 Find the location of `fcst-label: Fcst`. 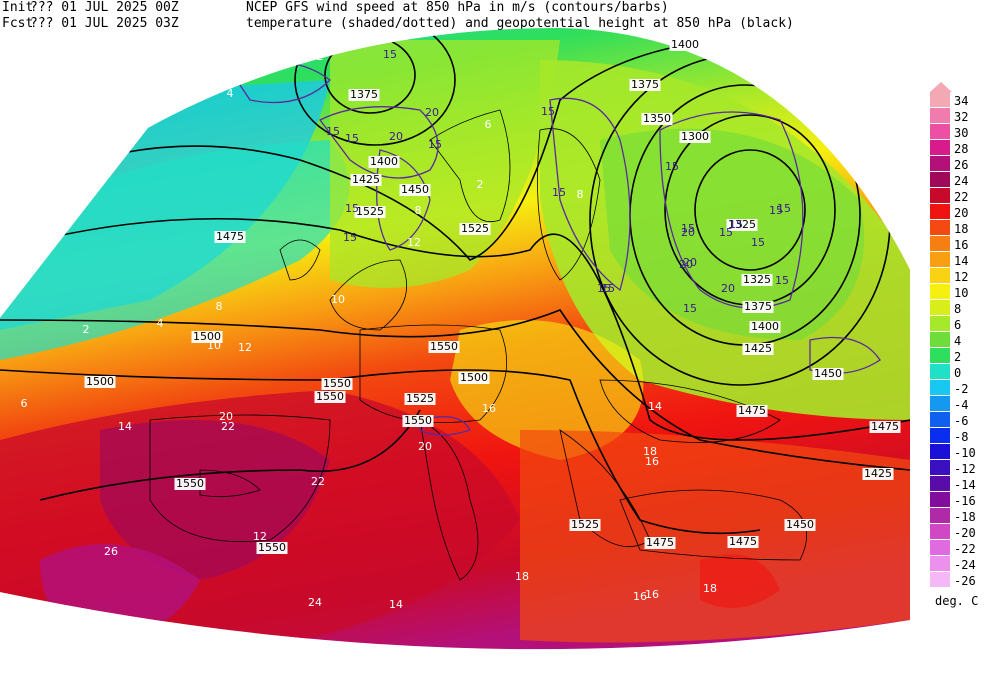

fcst-label: Fcst is located at coordinates (18, 23).